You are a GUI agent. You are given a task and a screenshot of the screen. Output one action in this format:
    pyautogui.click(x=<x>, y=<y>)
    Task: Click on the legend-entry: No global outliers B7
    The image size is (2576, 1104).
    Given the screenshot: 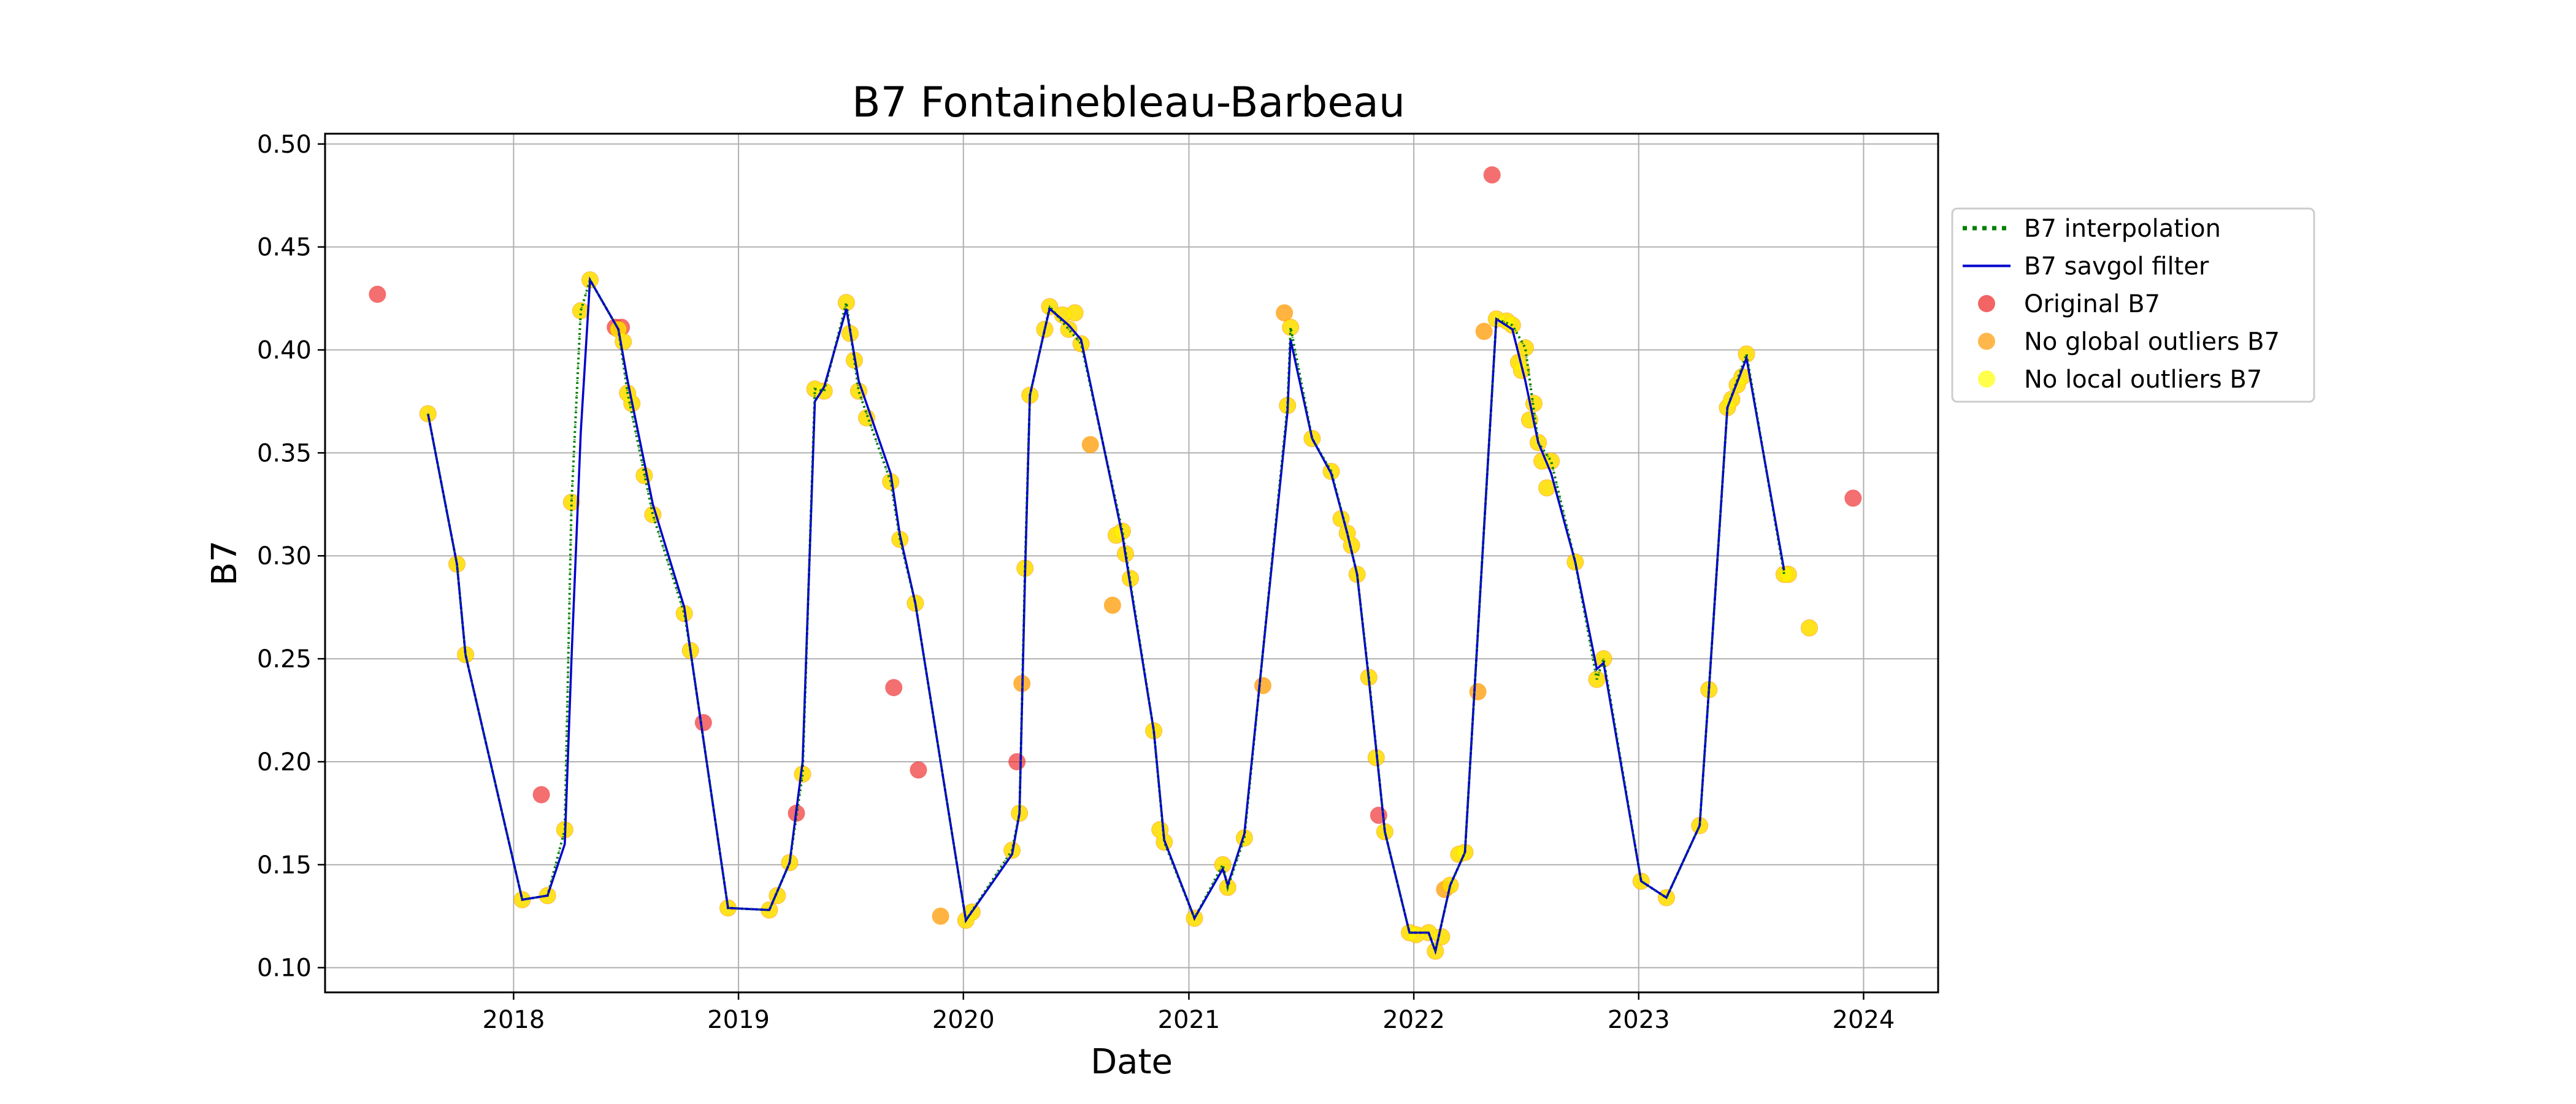 What is the action you would take?
    pyautogui.click(x=2129, y=342)
    